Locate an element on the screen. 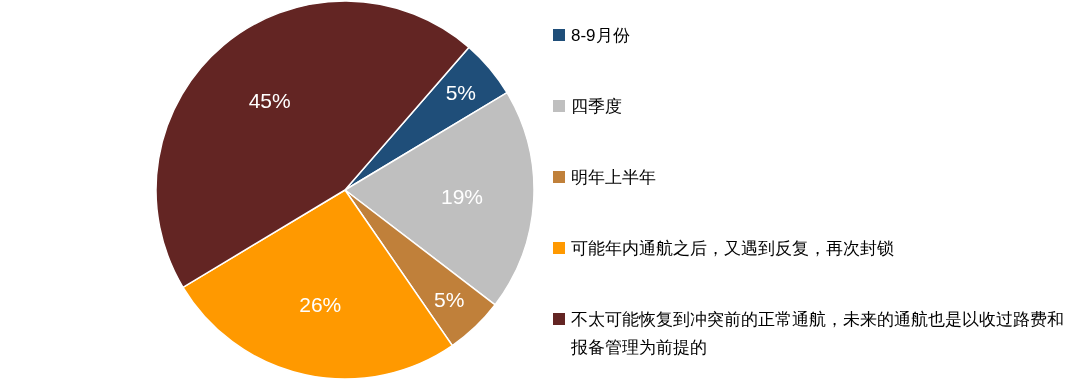 Image resolution: width=1080 pixels, height=382 pixels. legend-label: 可能年内通航之后，又遇到反复，再次封锁 is located at coordinates (732, 248).